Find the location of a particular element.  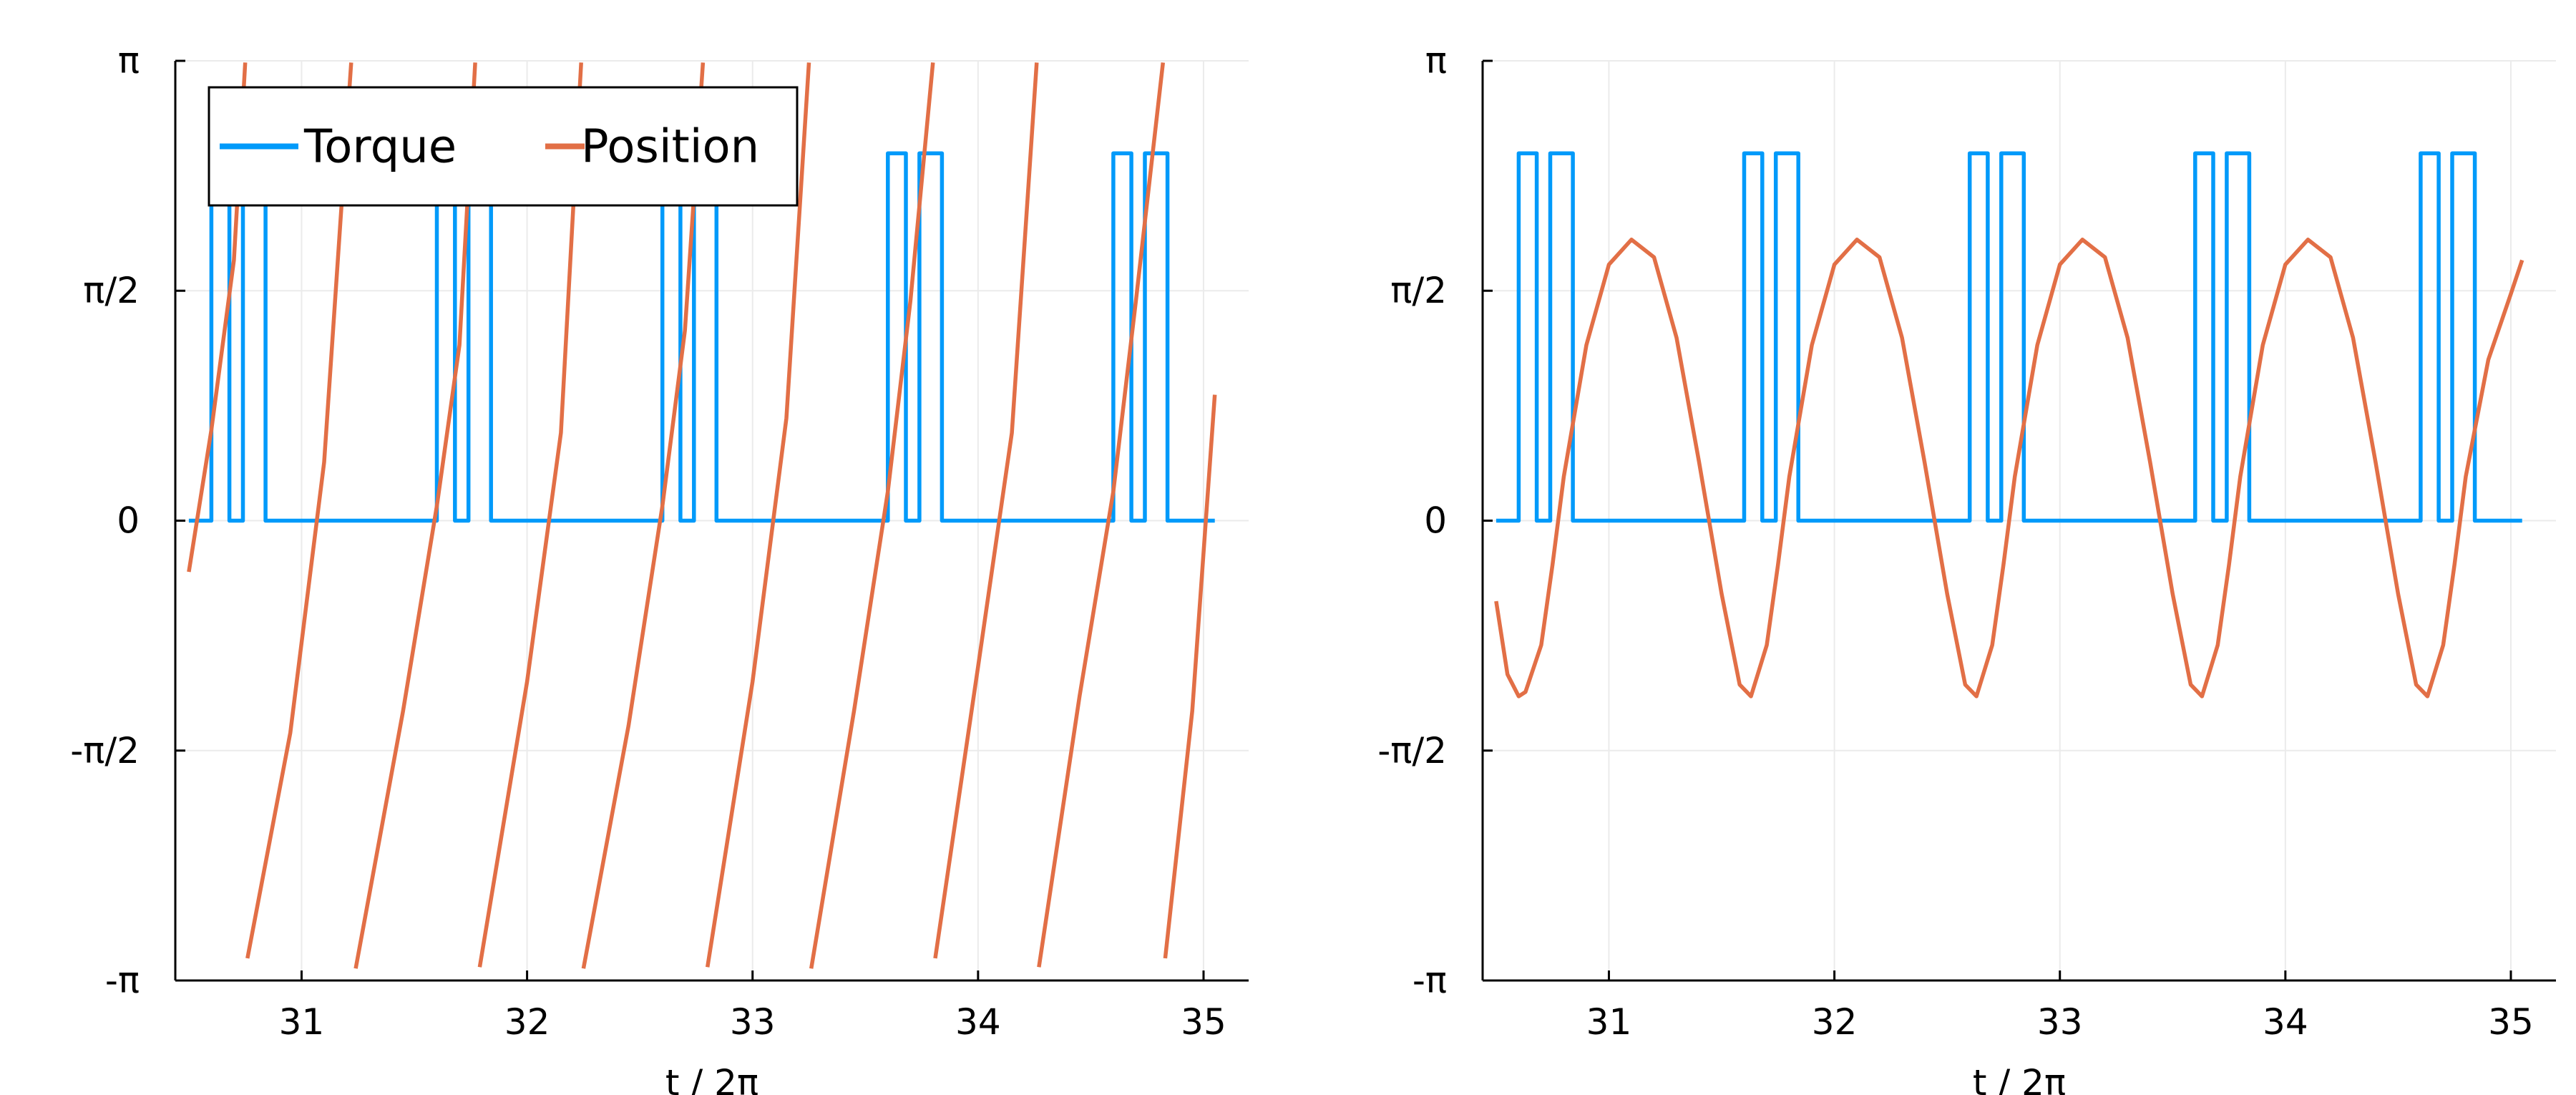

legend-label-position: Position is located at coordinates (670, 147).